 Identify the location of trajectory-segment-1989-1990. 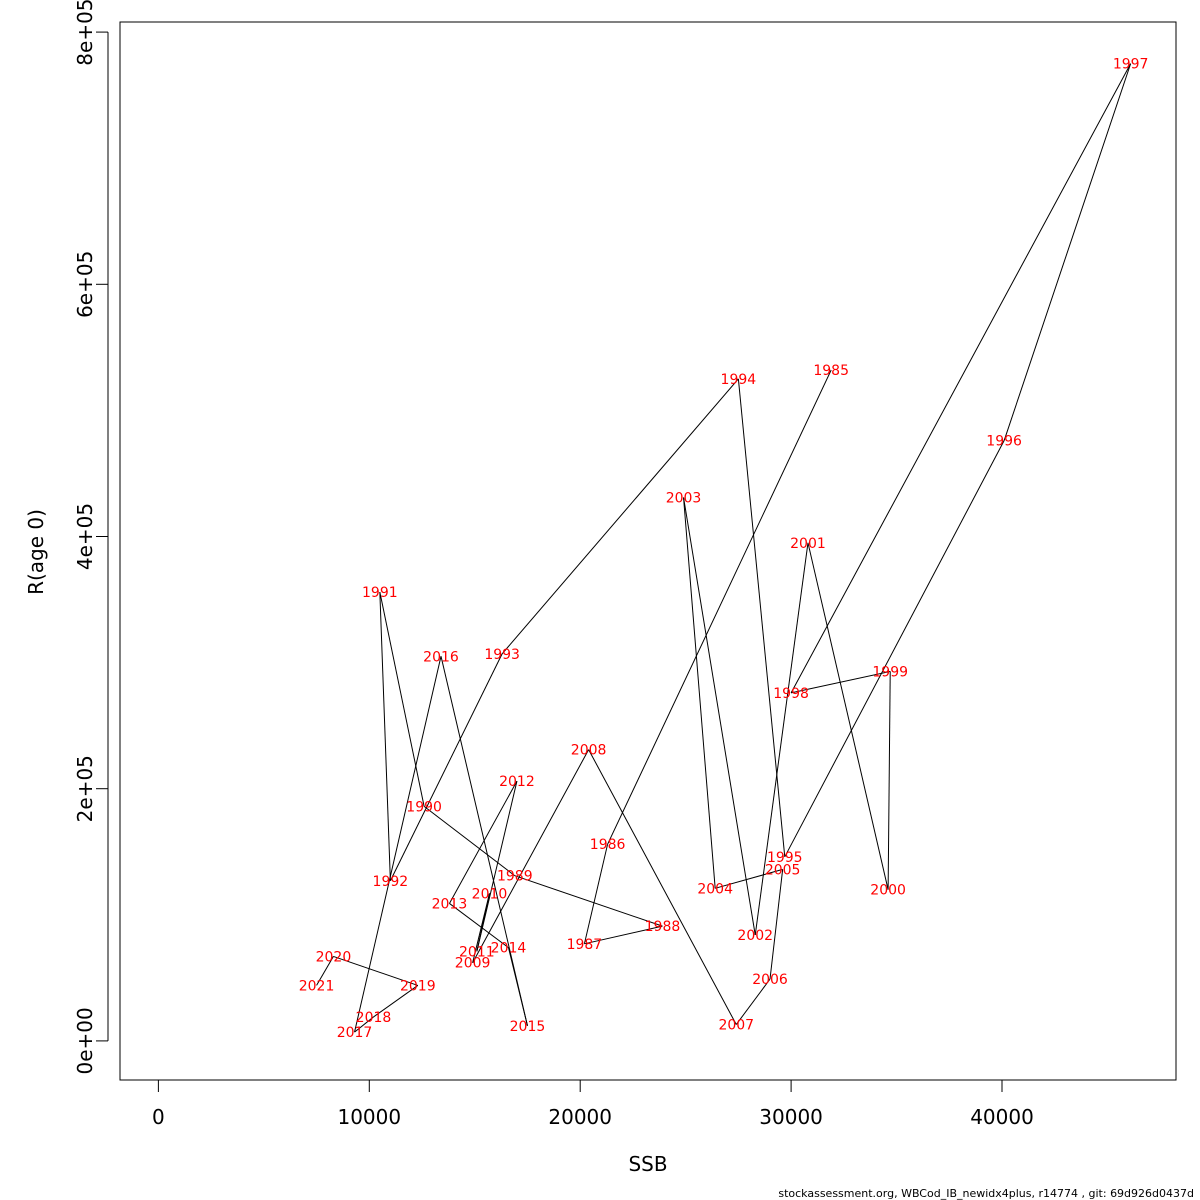
(469, 841).